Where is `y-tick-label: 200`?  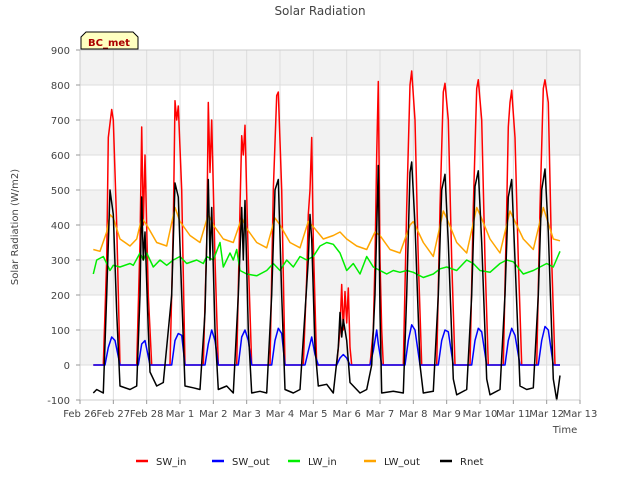
y-tick-label: 200 is located at coordinates (60, 296).